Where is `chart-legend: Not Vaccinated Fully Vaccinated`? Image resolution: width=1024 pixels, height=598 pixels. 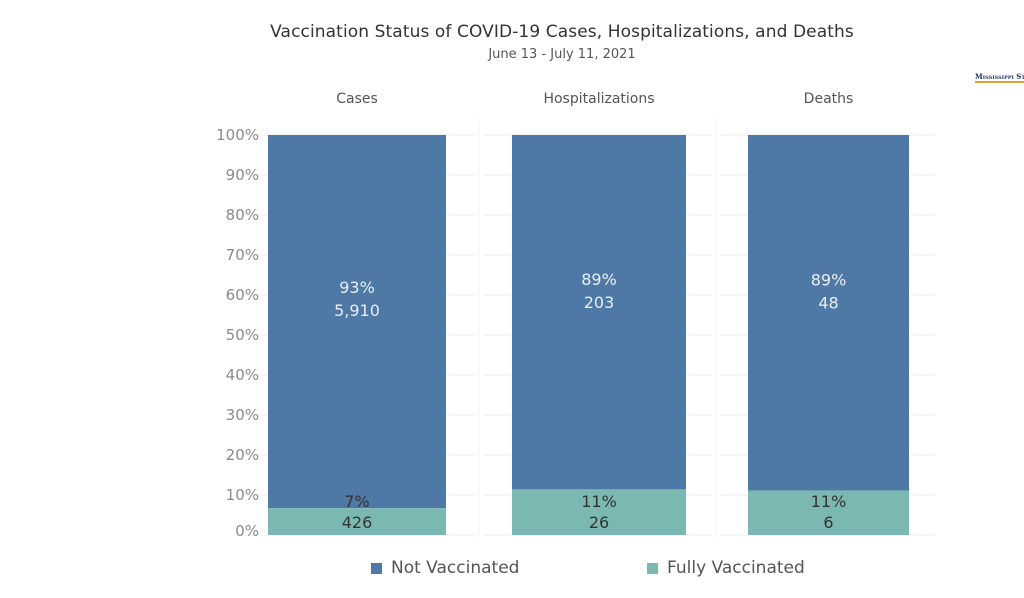 chart-legend: Not Vaccinated Fully Vaccinated is located at coordinates (512, 569).